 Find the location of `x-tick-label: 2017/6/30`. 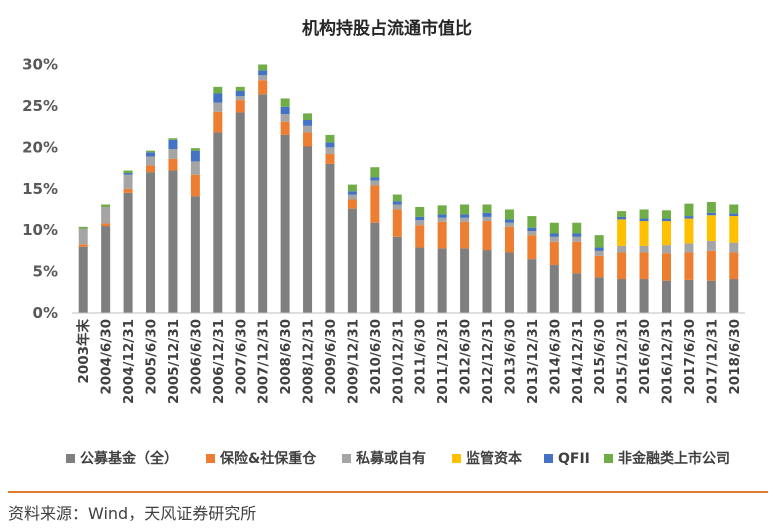

x-tick-label: 2017/6/30 is located at coordinates (690, 357).